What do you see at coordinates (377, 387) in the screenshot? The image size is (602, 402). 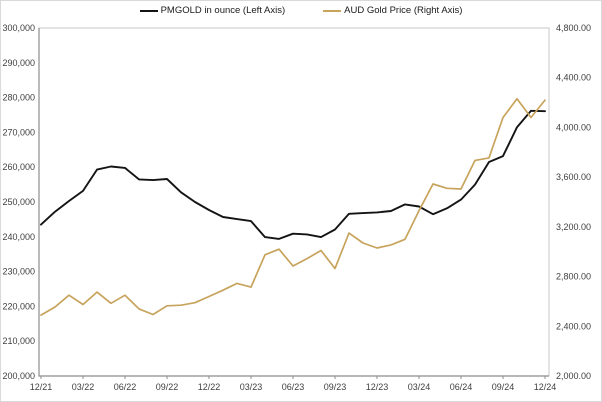 I see `x-axis-tick-label: 12/23` at bounding box center [377, 387].